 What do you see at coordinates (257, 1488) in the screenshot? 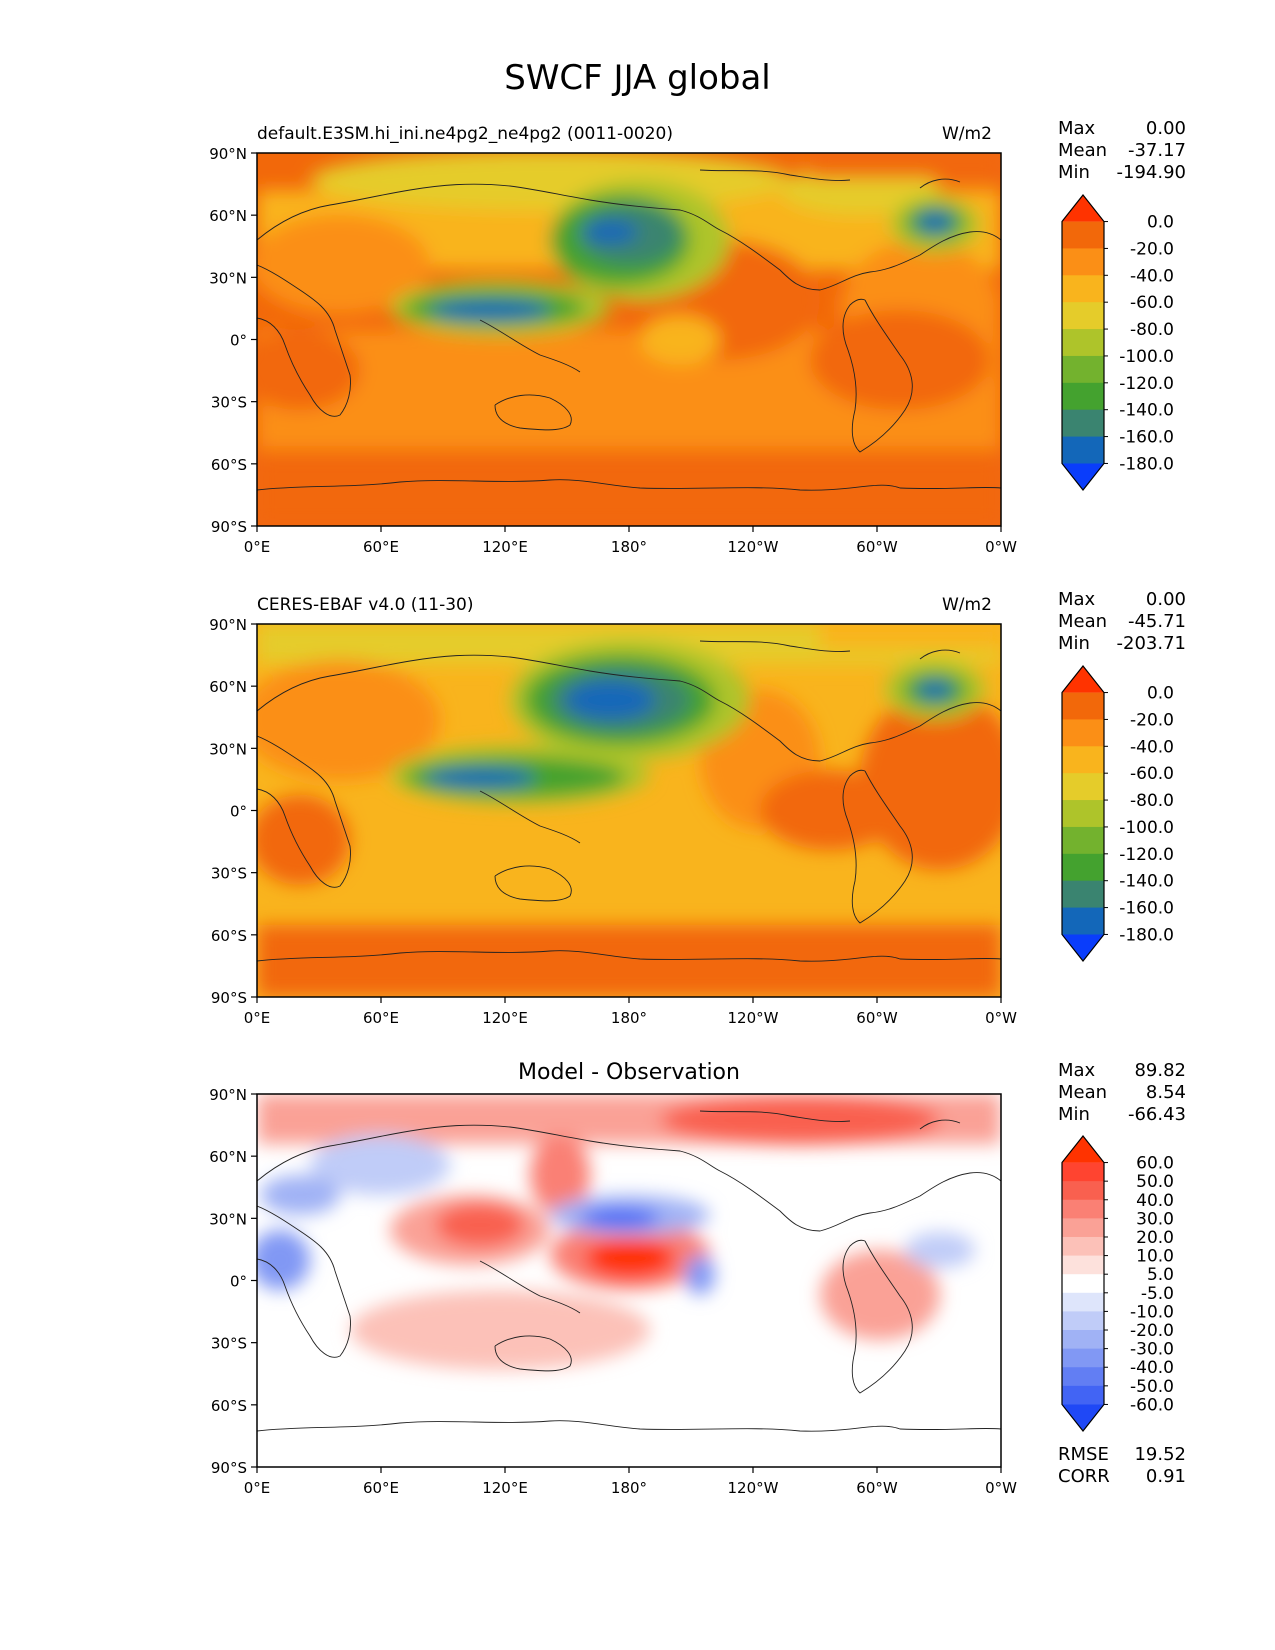
I see `lon-tick-label: 0°E` at bounding box center [257, 1488].